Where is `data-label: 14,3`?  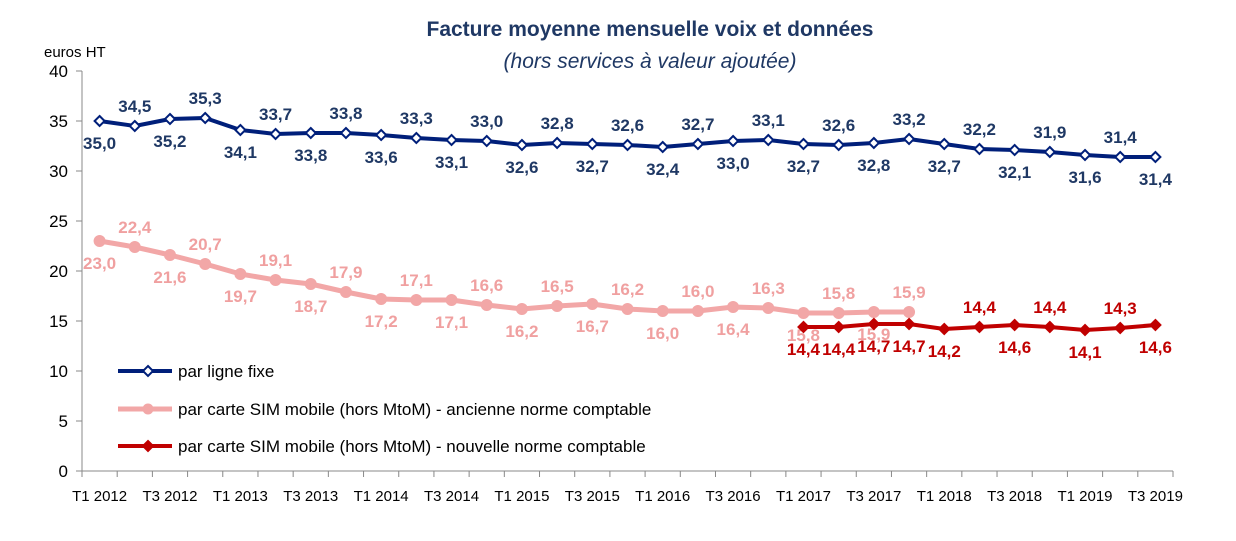
data-label: 14,3 is located at coordinates (1120, 308).